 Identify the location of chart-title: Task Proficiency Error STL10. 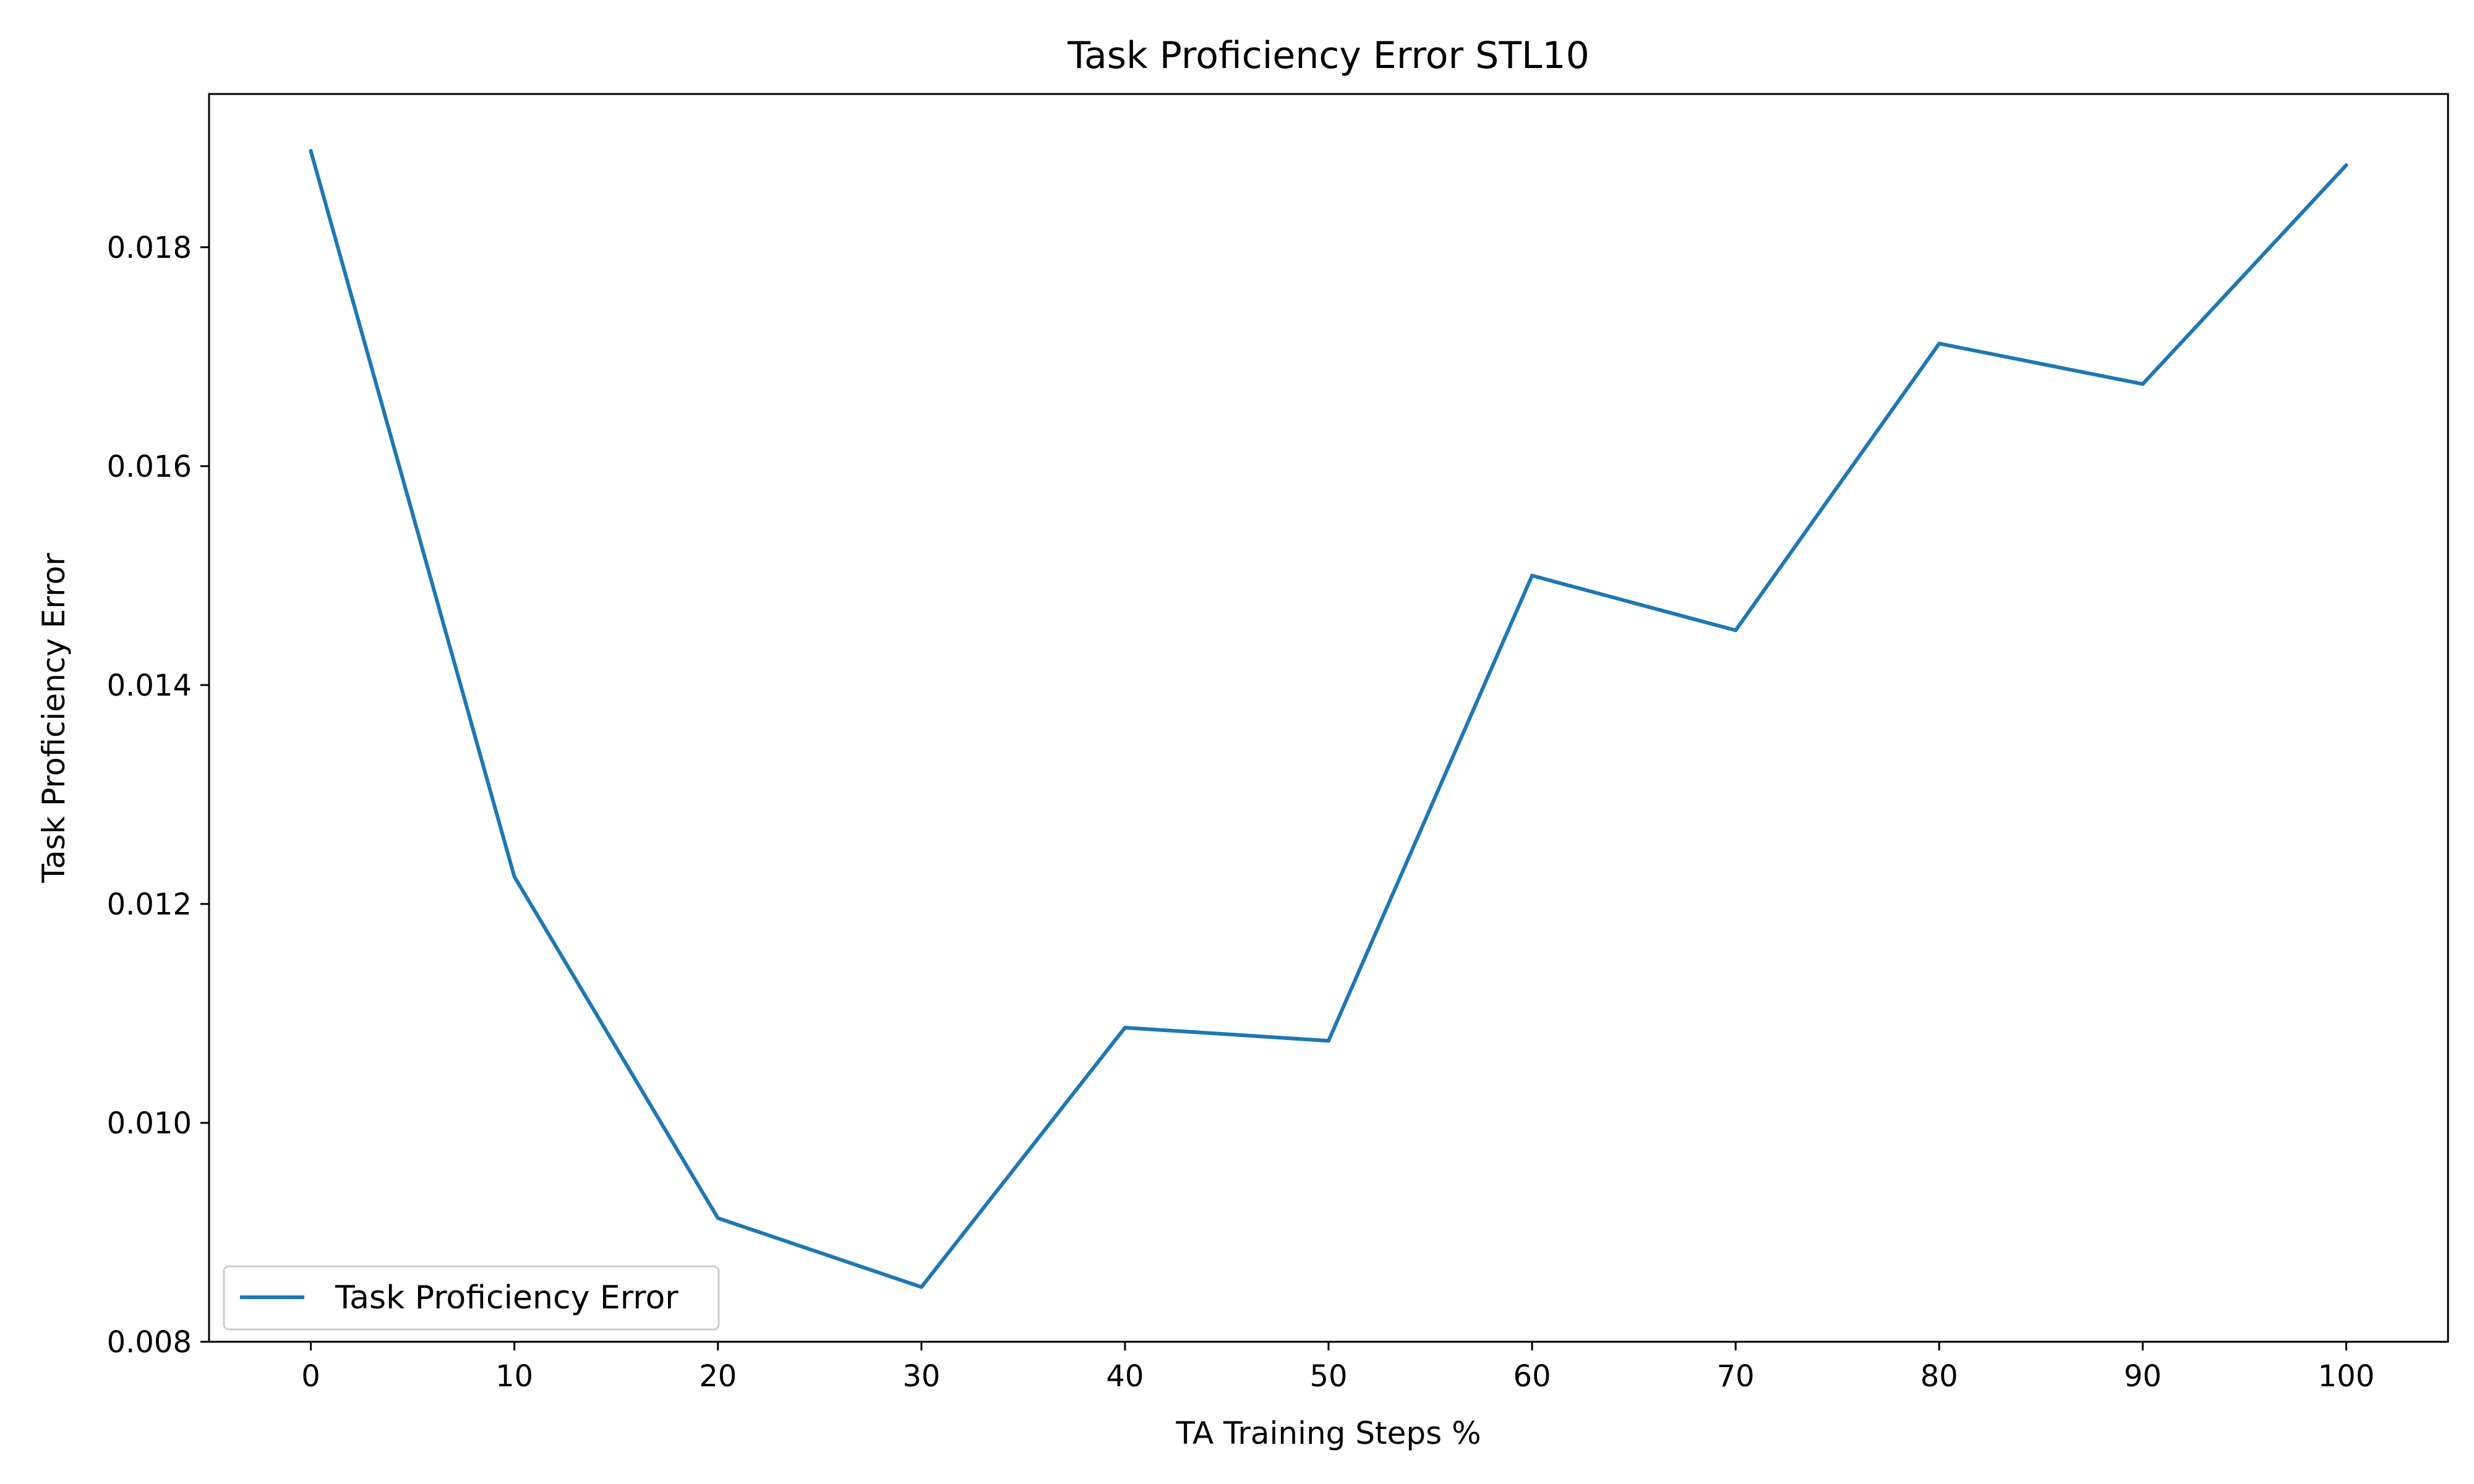
(1328, 55).